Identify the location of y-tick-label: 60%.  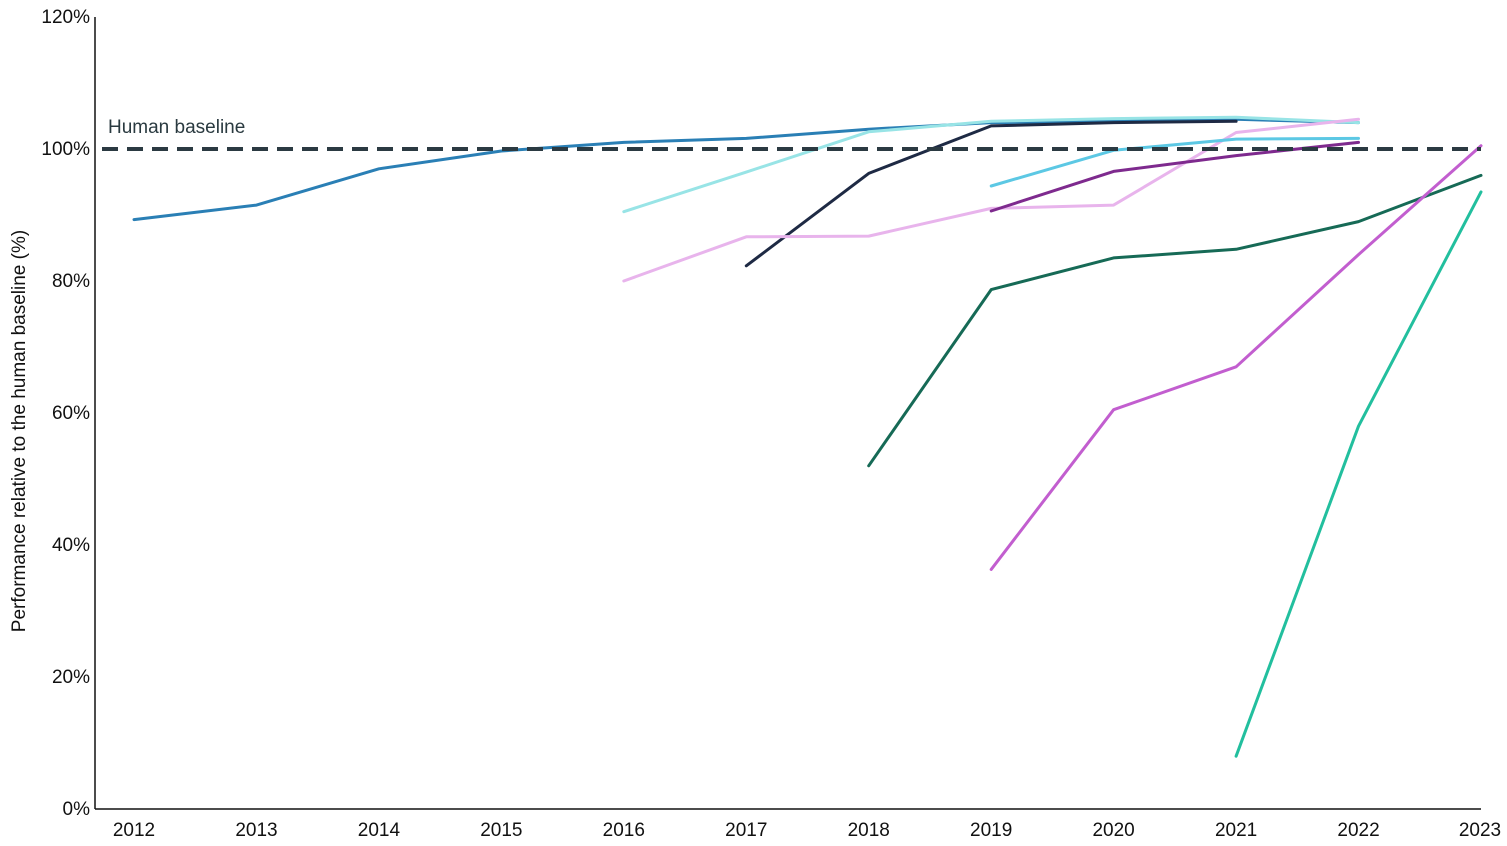
(71, 413).